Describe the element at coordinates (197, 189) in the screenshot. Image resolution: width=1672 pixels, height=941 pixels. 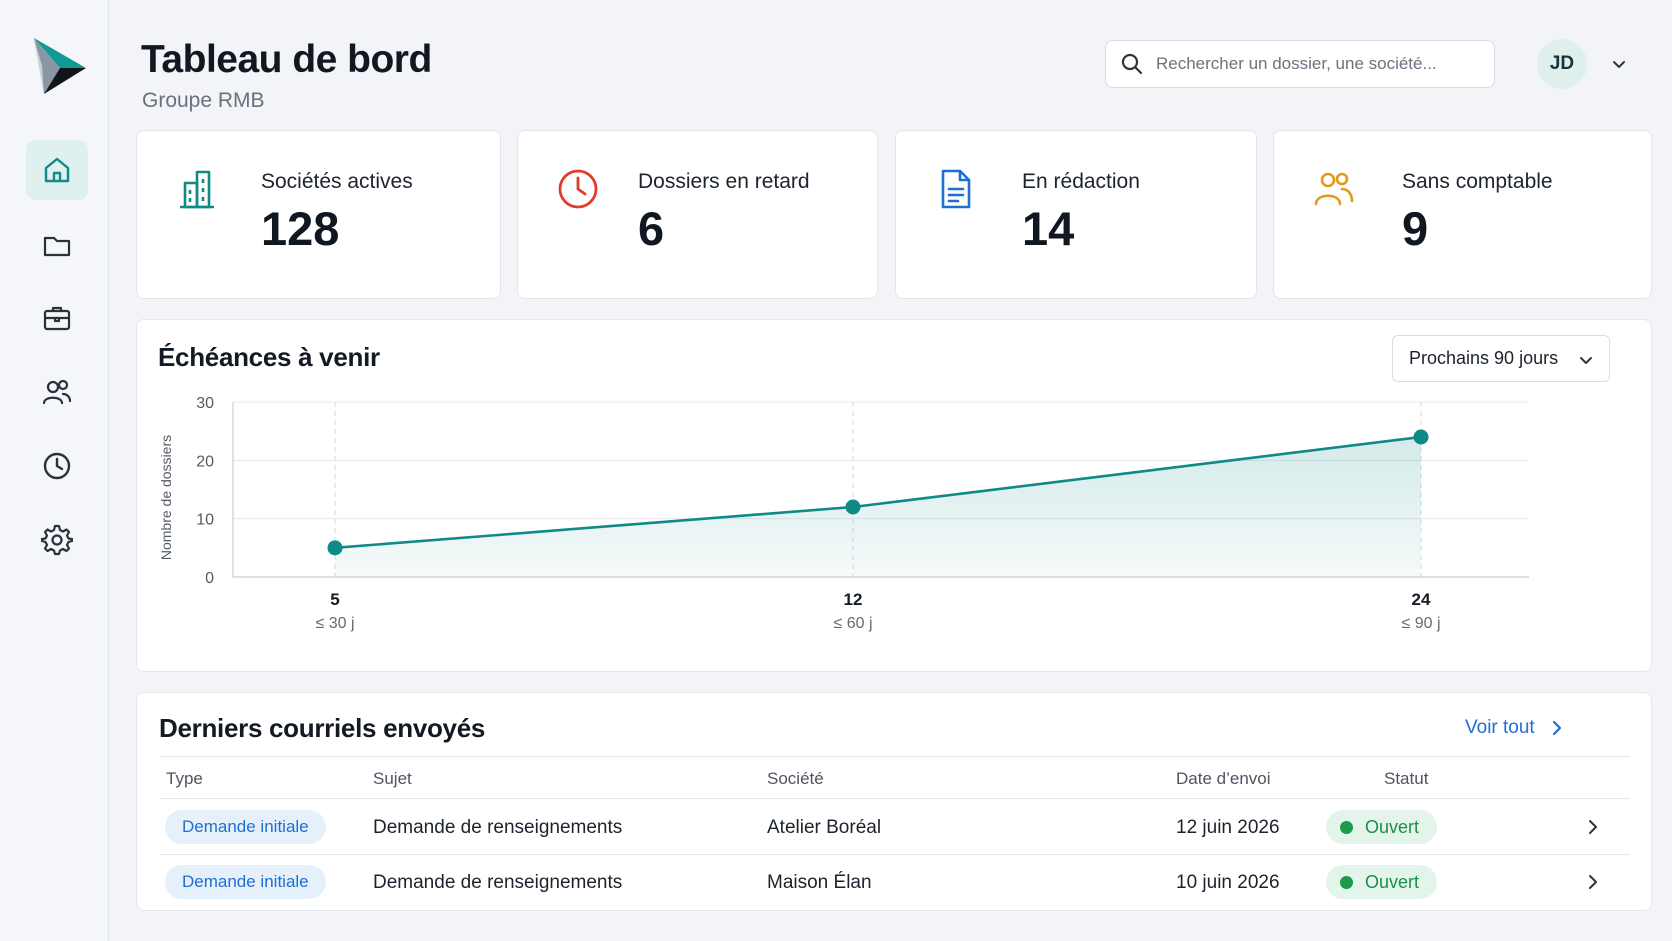
I see `building-icon` at that location.